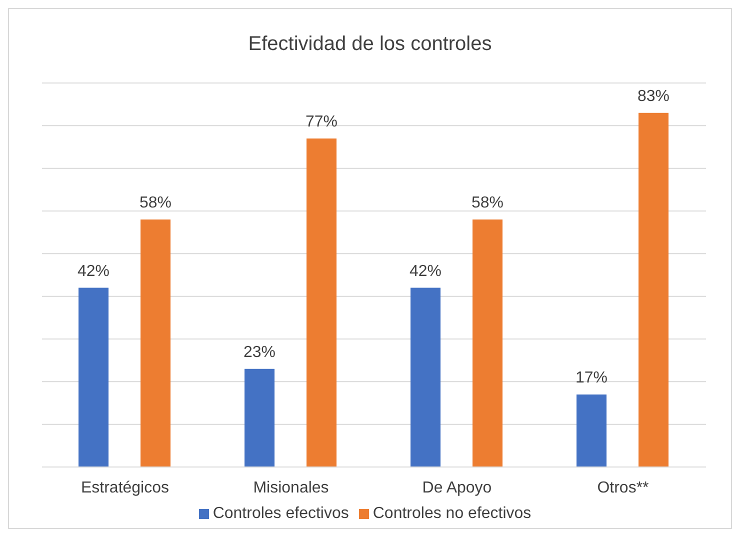 This screenshot has height=537, width=740. I want to click on x-tick-label: De Apoyo, so click(457, 487).